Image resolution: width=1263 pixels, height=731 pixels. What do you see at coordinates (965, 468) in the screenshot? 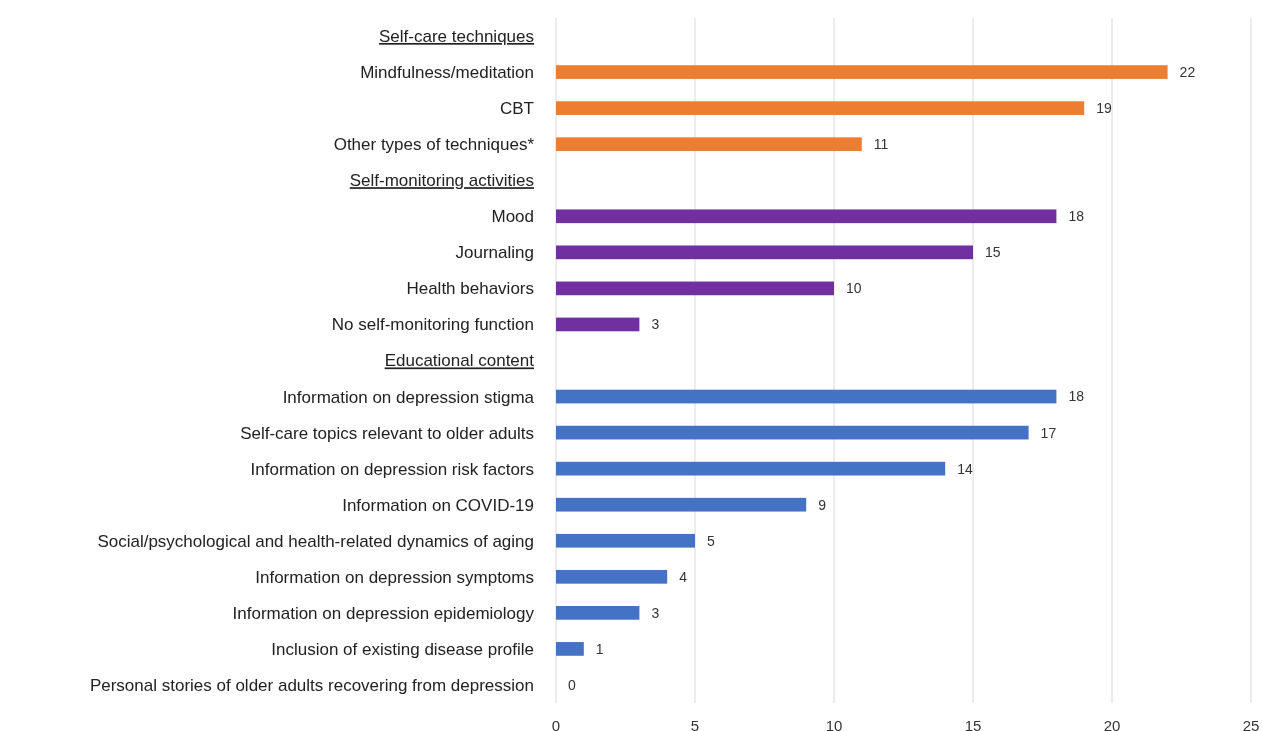
I see `data-label: 14` at bounding box center [965, 468].